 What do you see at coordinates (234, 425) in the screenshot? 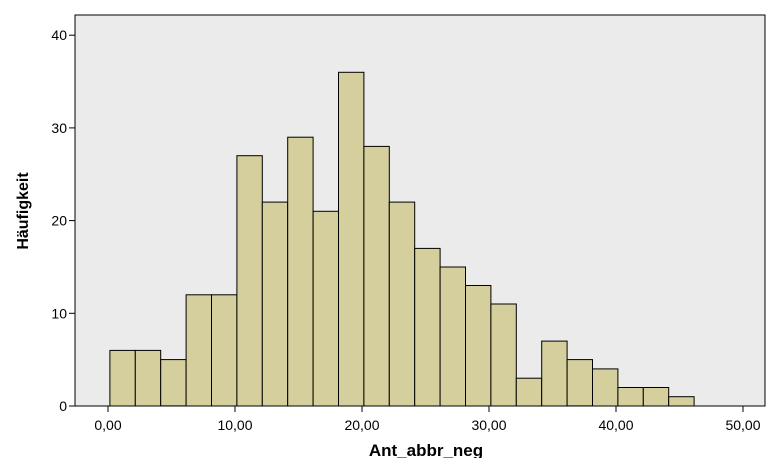
I see `x-tick-label: 10,00` at bounding box center [234, 425].